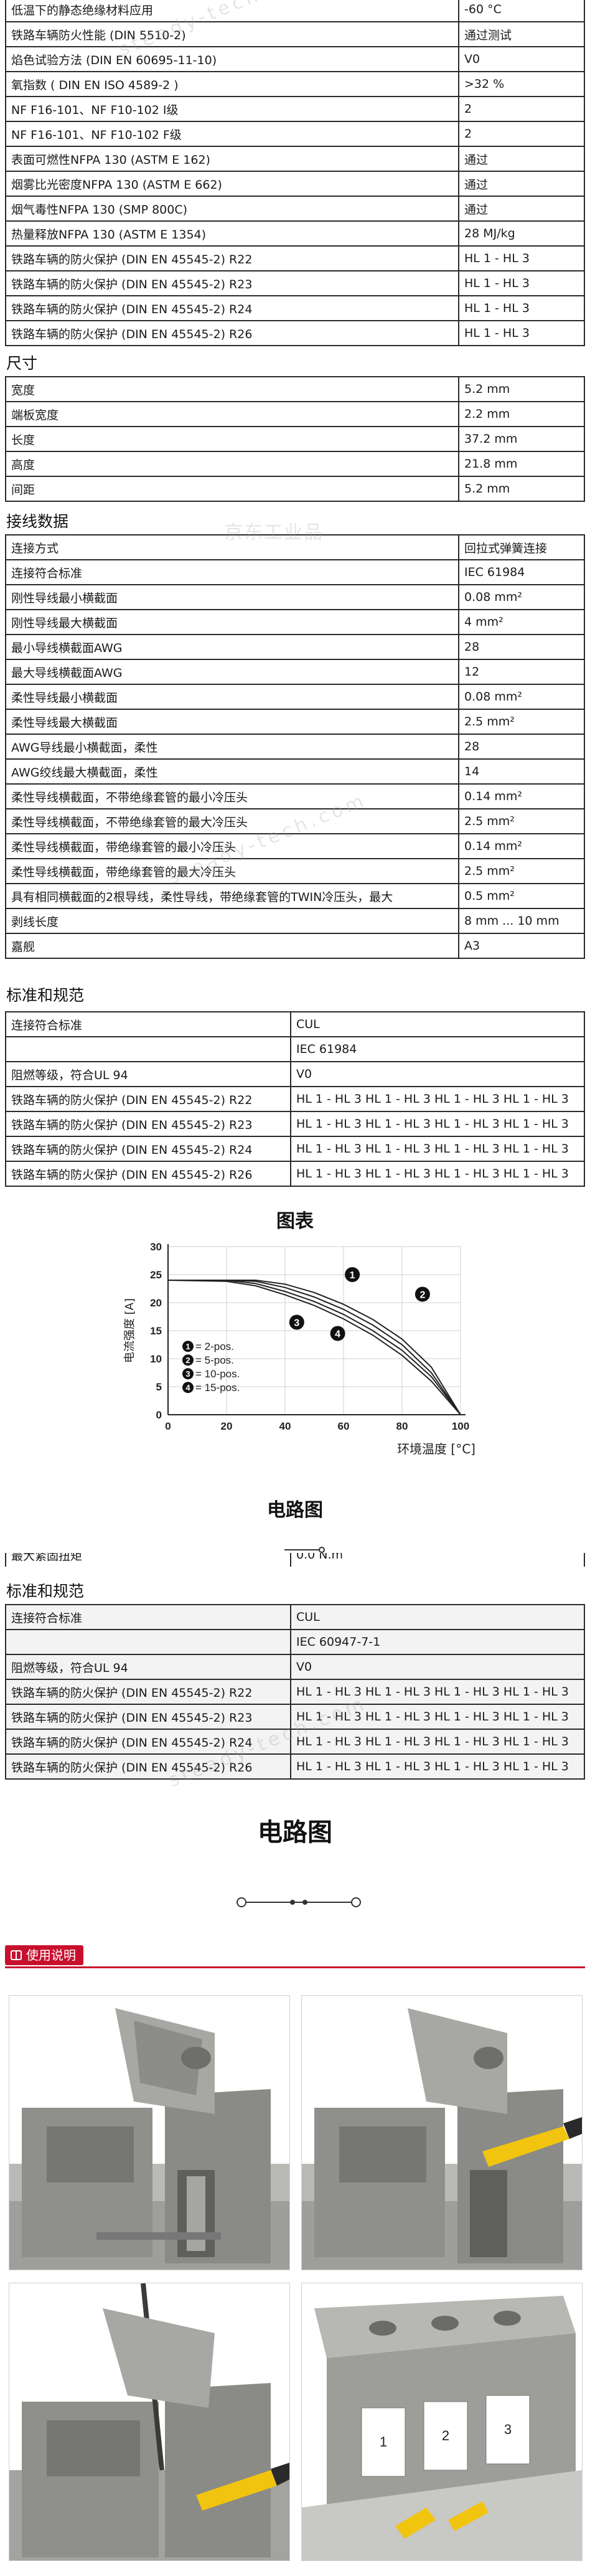 This screenshot has height=2576, width=590. Describe the element at coordinates (521, 946) in the screenshot. I see `spec-value: A3` at that location.